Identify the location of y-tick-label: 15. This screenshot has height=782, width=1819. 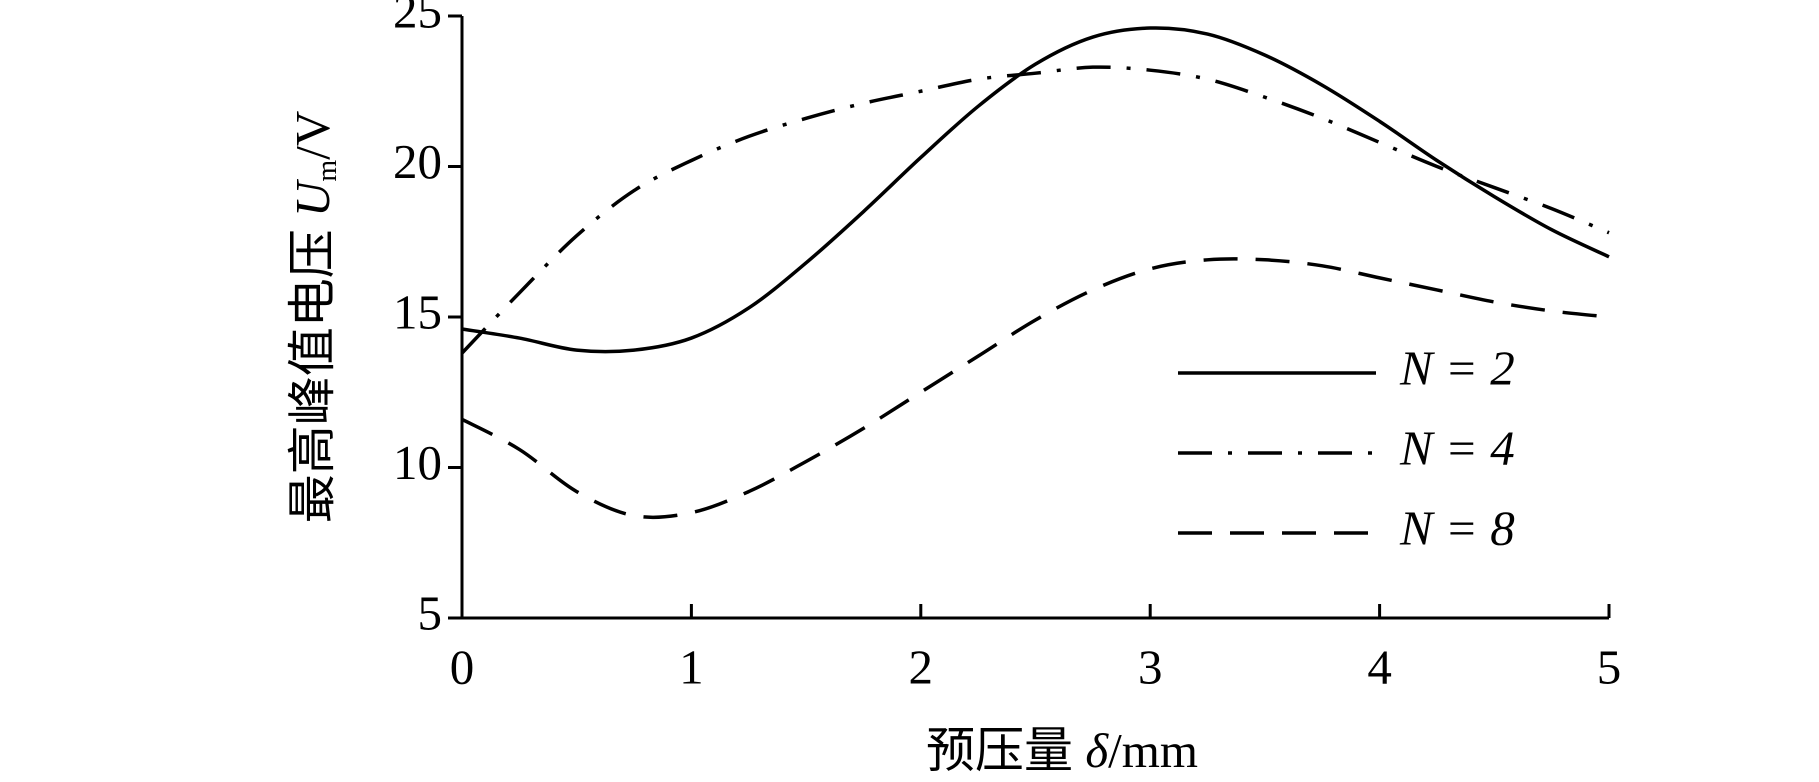
(417, 311).